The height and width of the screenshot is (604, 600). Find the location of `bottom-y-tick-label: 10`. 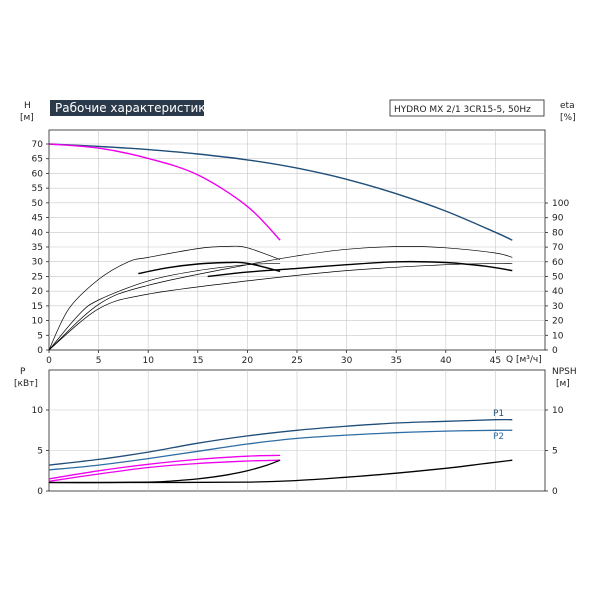

bottom-y-tick-label: 10 is located at coordinates (38, 411).